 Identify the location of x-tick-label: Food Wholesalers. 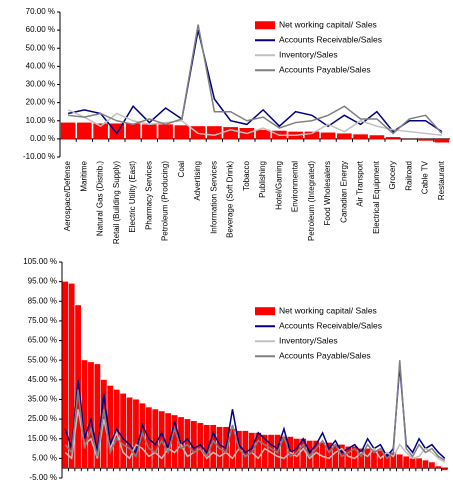
(327, 193).